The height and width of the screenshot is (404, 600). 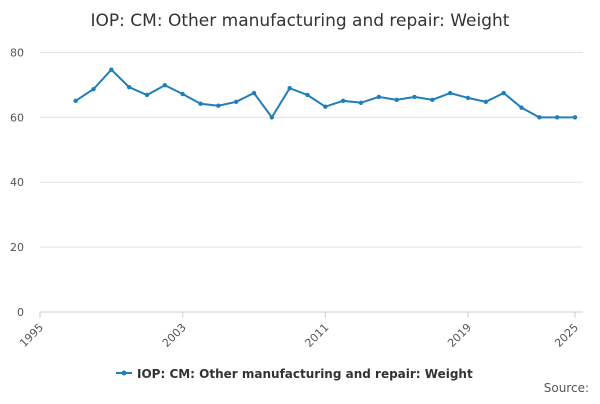 What do you see at coordinates (20, 312) in the screenshot?
I see `y-tick-label: 0` at bounding box center [20, 312].